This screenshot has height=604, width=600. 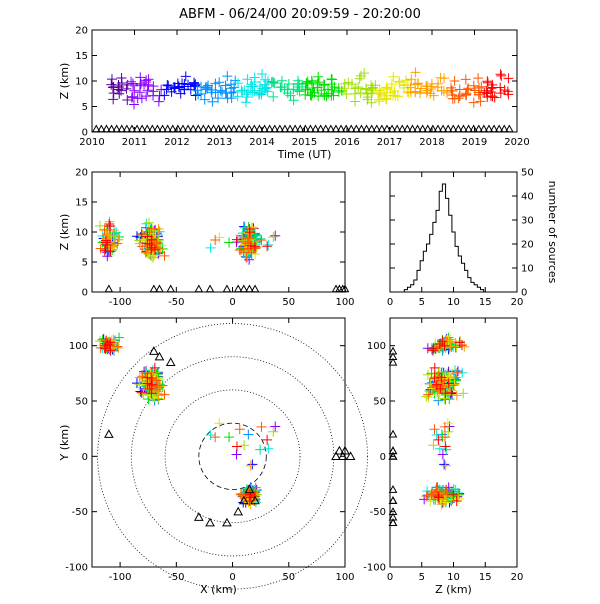 I want to click on y-tick-label: 0, so click(x=85, y=457).